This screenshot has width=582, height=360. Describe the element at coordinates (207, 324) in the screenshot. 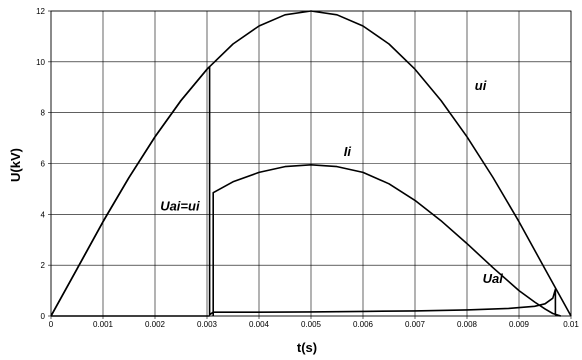

I see `x-tick-label: 0.003` at that location.